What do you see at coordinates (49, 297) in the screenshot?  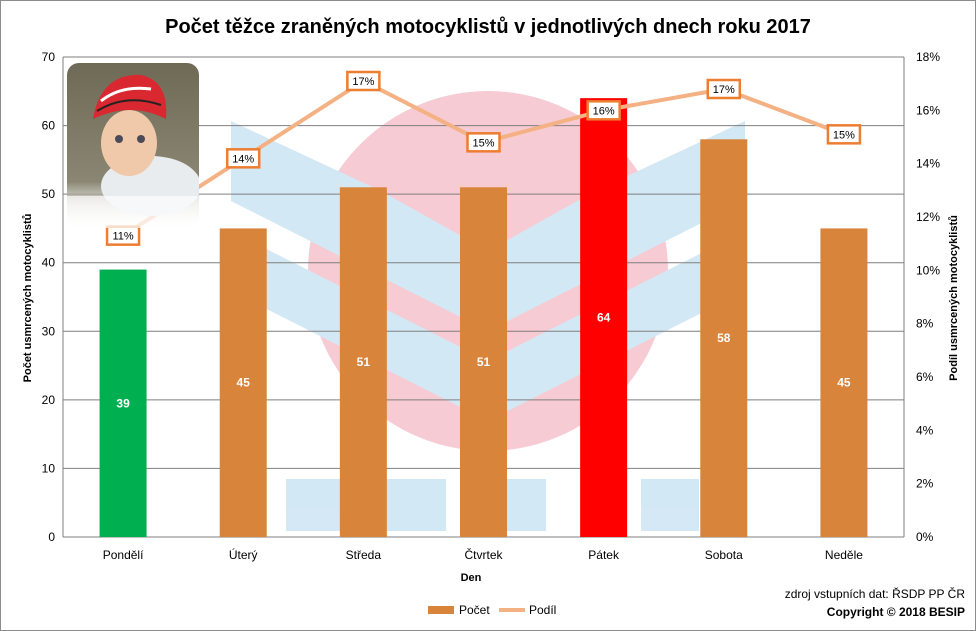 I see `left-axis-ticks: 0 10 20 30 40 50 60 70` at bounding box center [49, 297].